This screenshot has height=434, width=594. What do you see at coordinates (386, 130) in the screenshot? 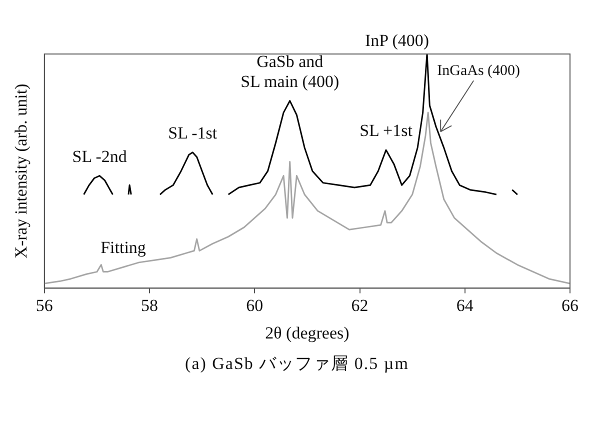
I see `annotation: SL +1st` at bounding box center [386, 130].